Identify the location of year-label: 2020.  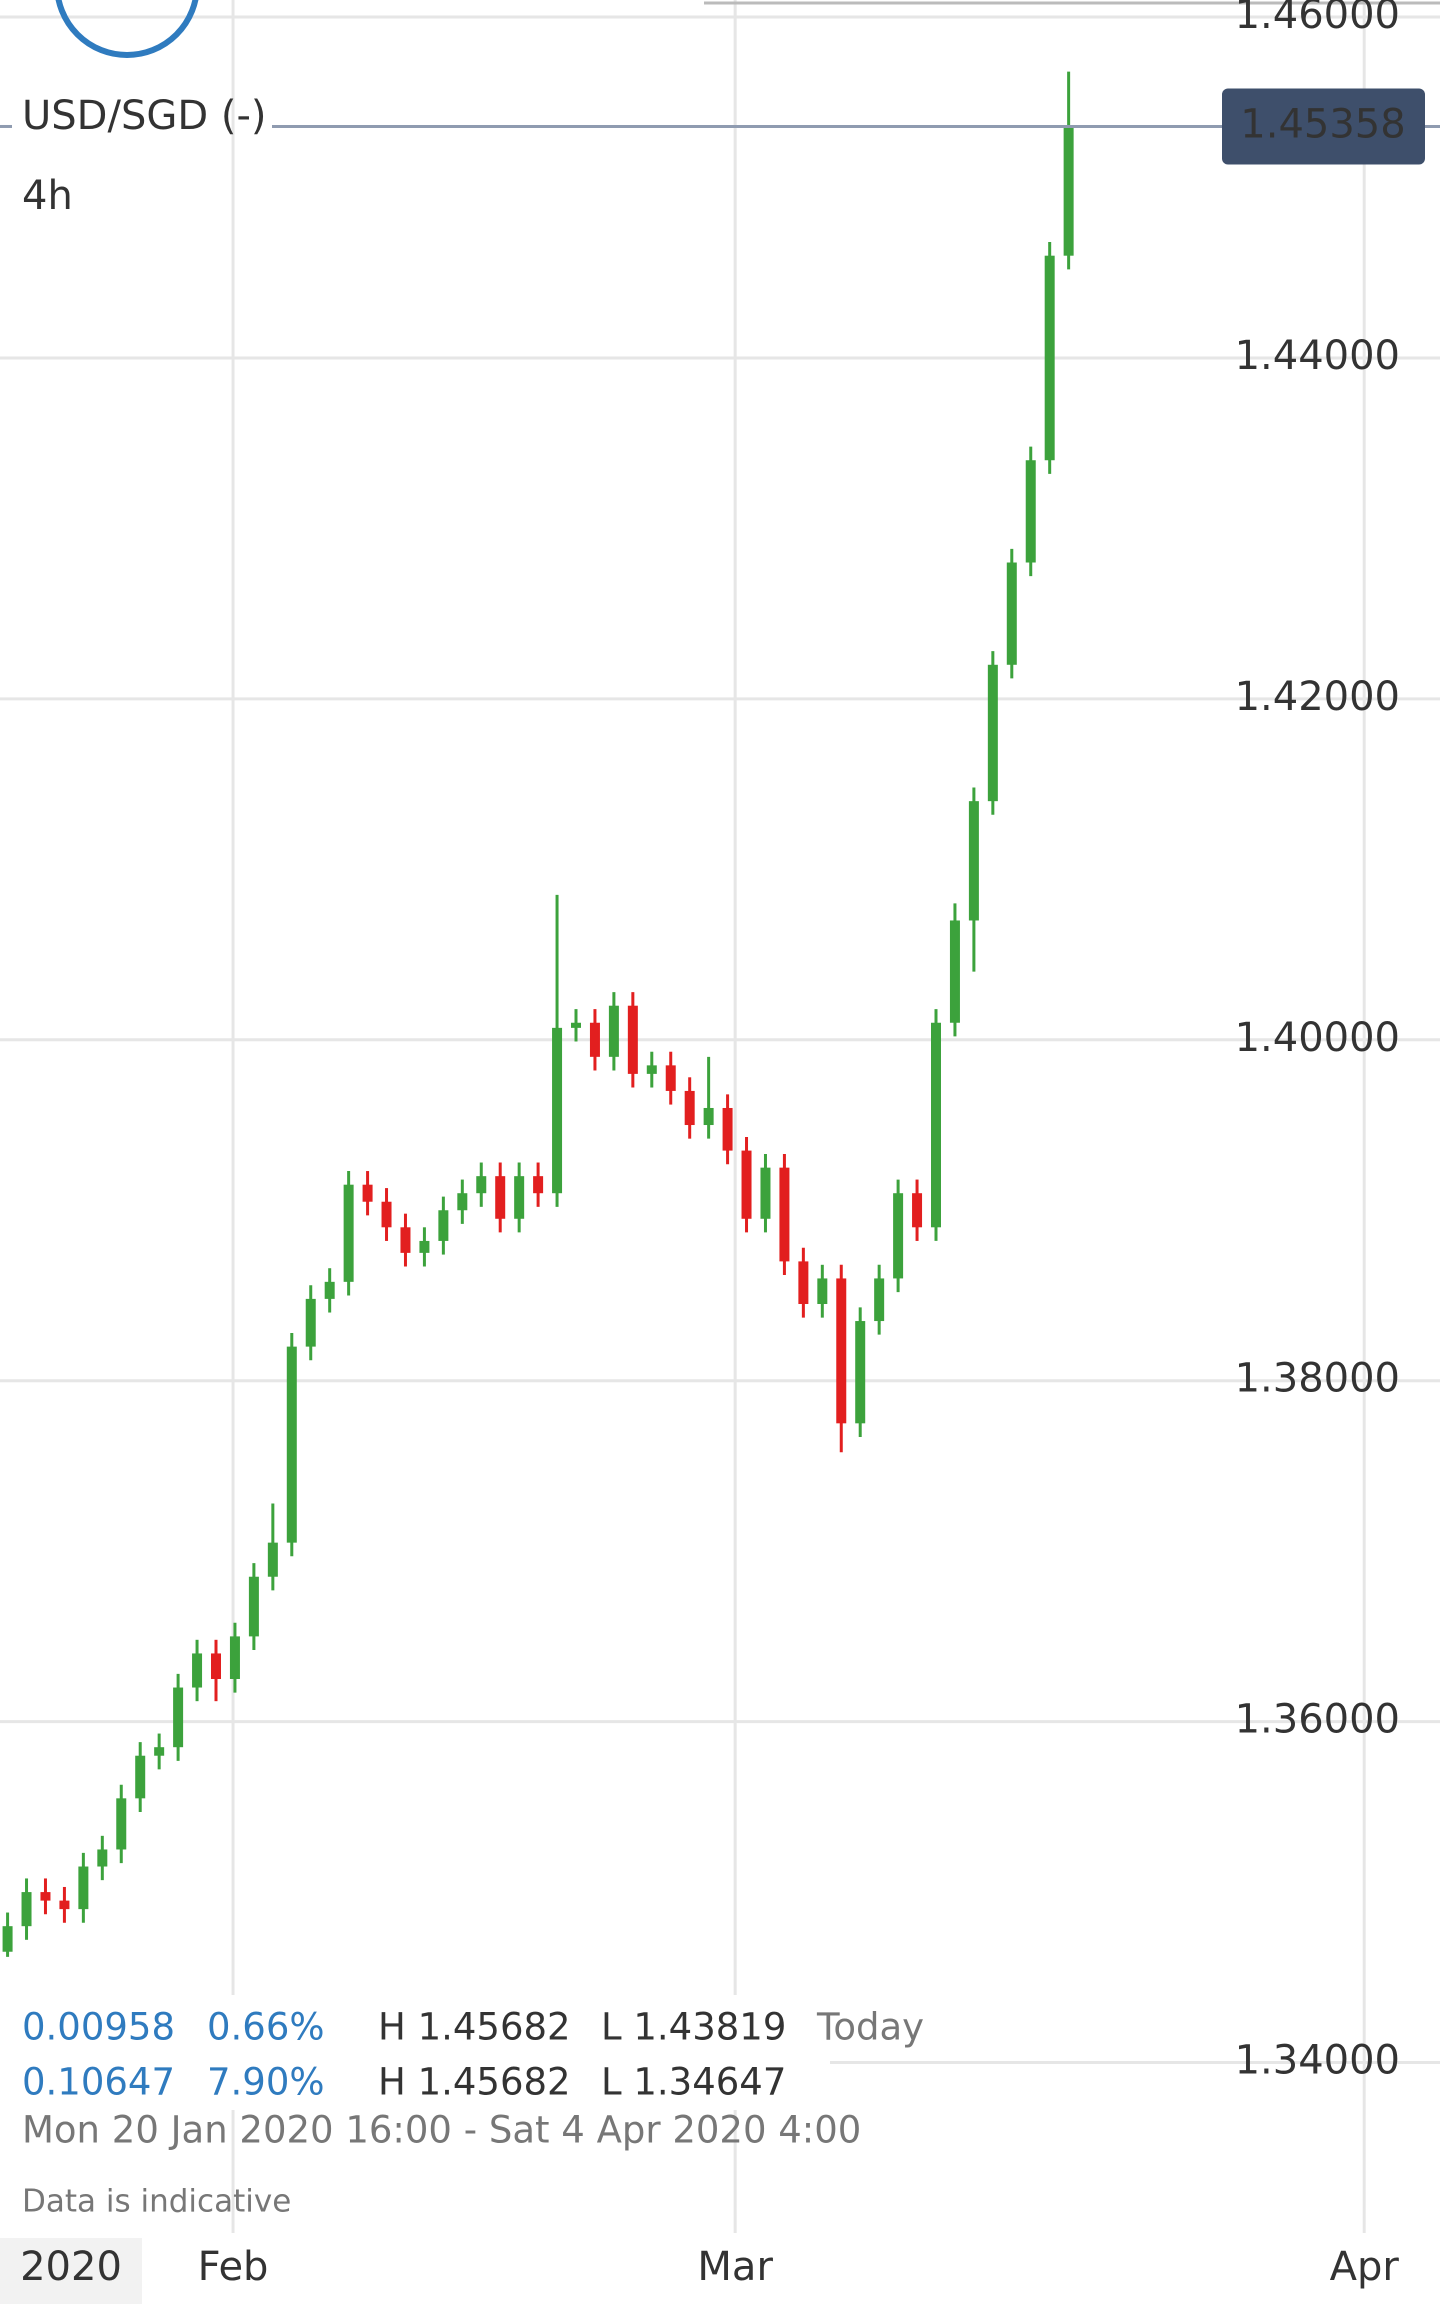
(71, 2267).